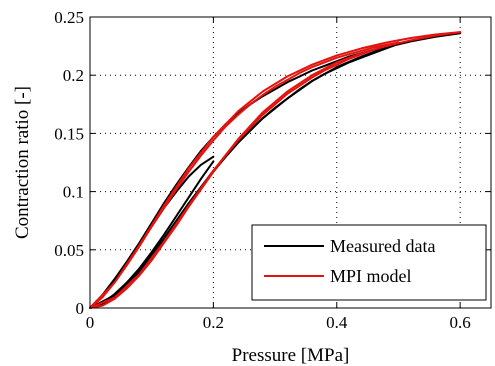  I want to click on x-tick-label: 0.6, so click(460, 322).